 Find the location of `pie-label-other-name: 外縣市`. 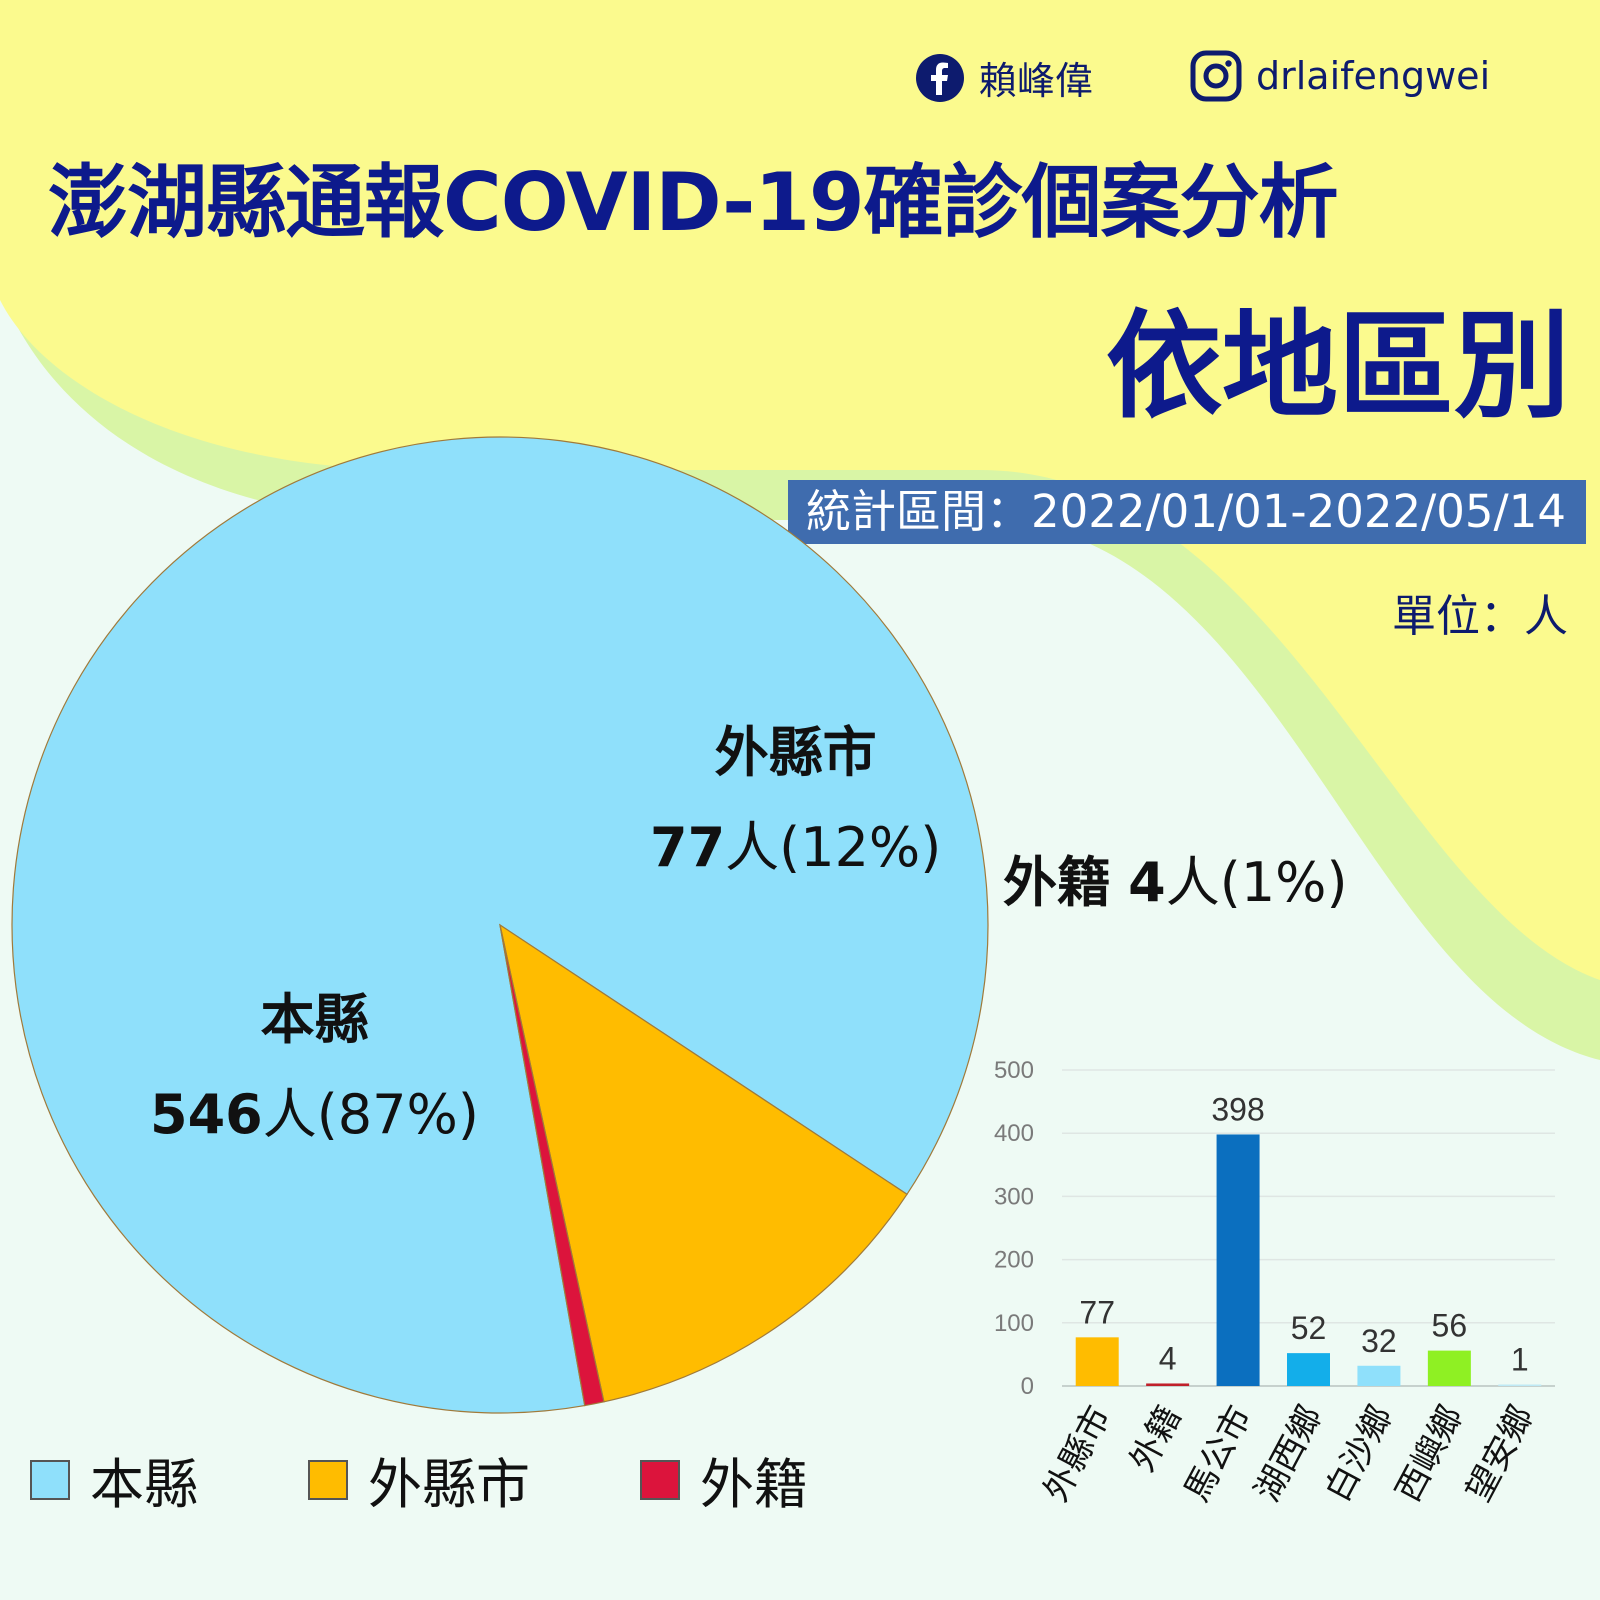

pie-label-other-name: 外縣市 is located at coordinates (795, 752).